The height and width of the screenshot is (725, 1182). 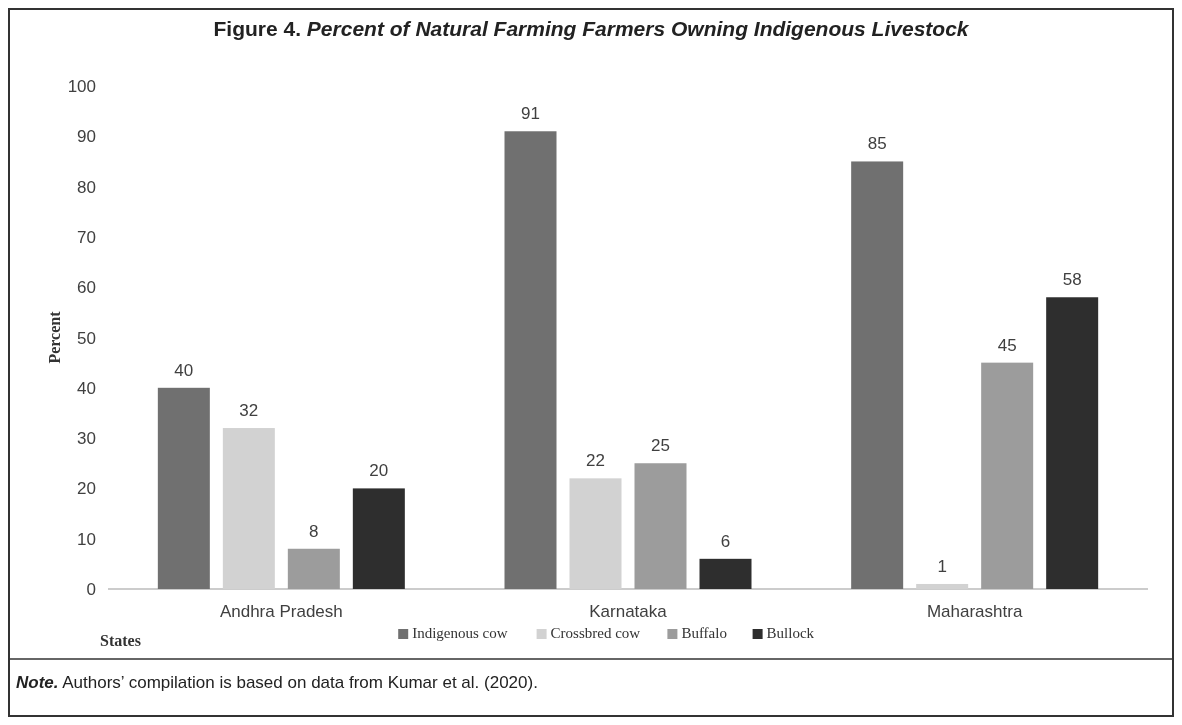 I want to click on legend-label: Crossbred cow, so click(x=595, y=633).